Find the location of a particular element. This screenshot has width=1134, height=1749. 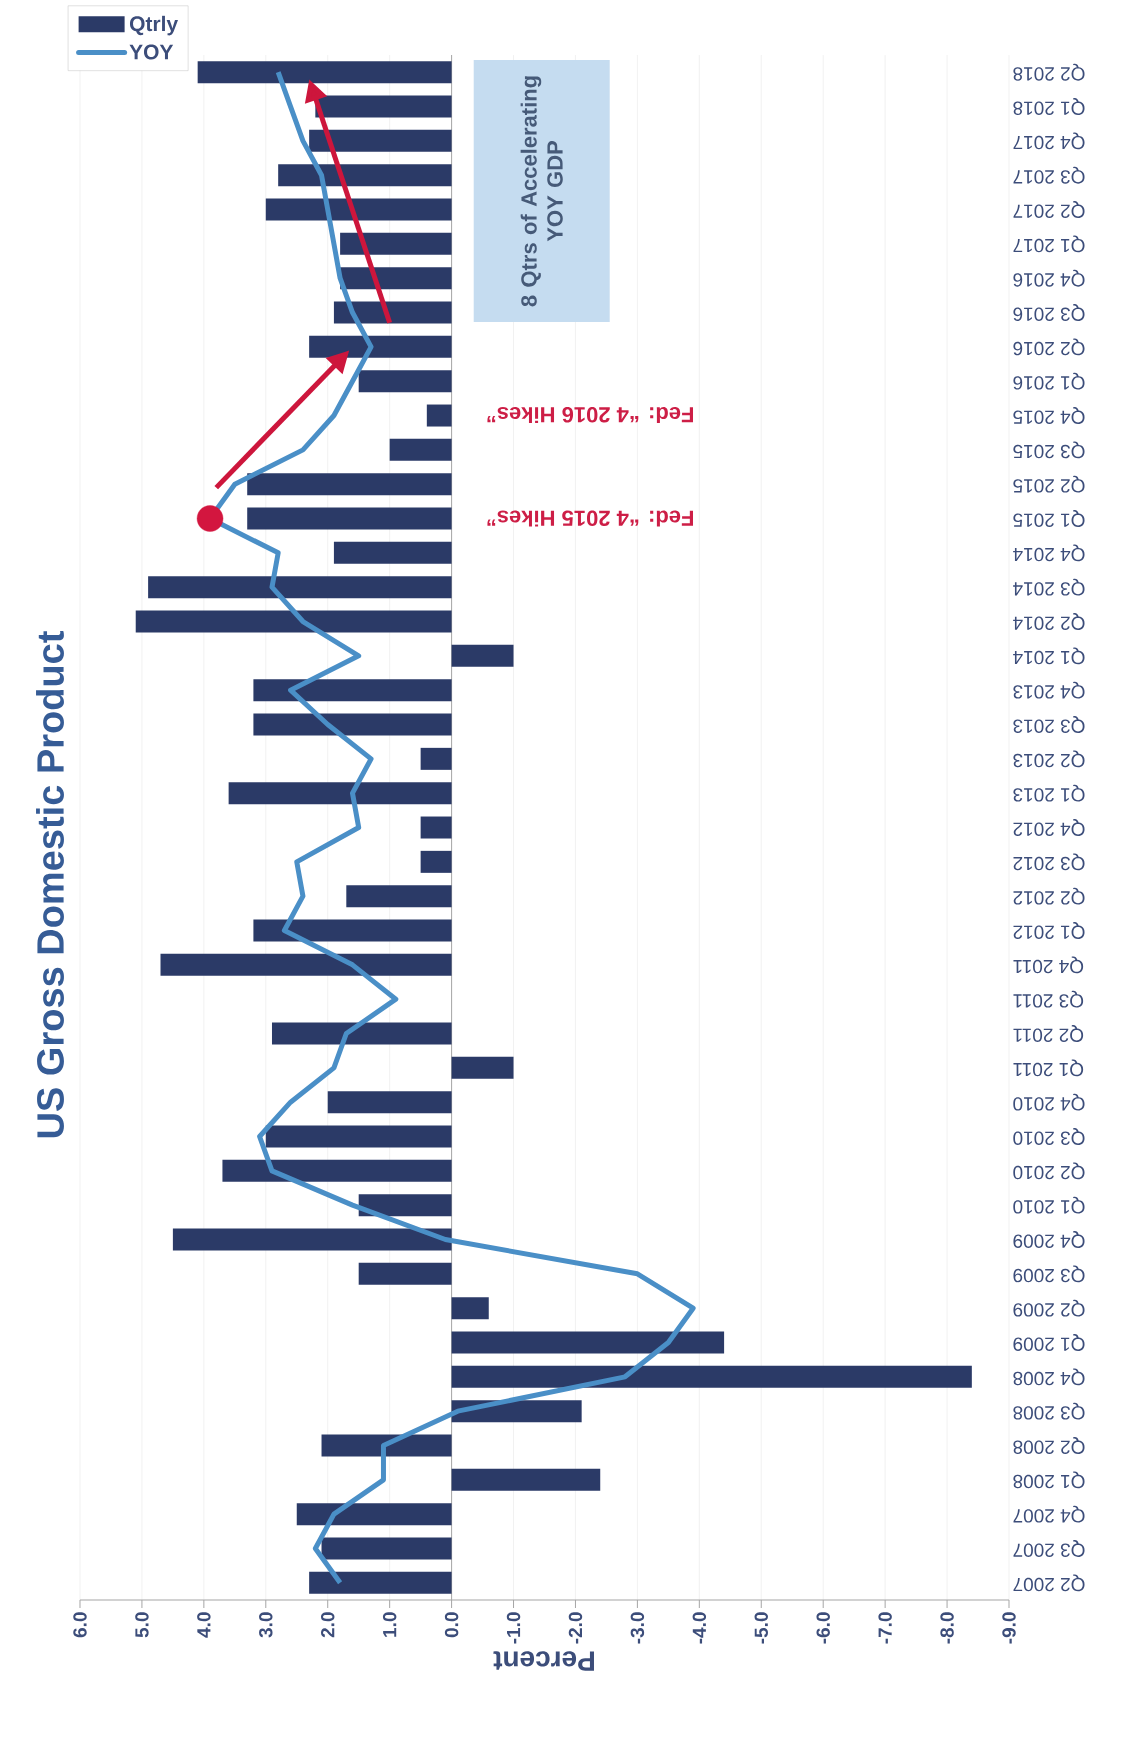

y-tick-label: Q1 2009 is located at coordinates (1049, 1342).